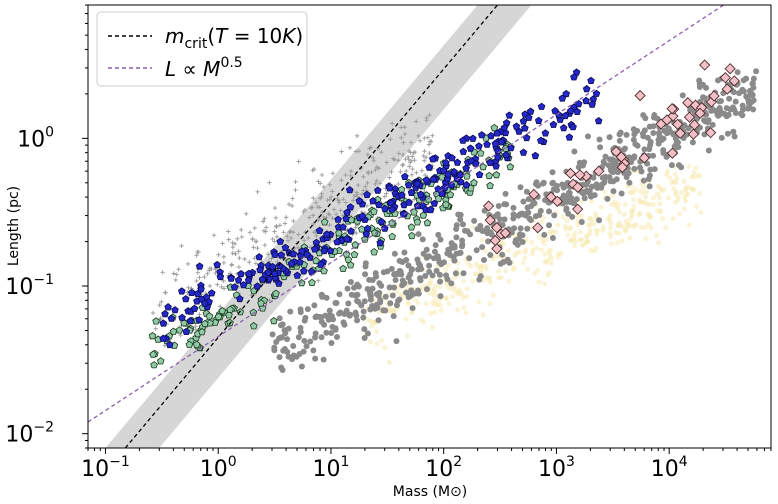  I want to click on legend-label-power-law: L ∝ M0.5, so click(204, 68).